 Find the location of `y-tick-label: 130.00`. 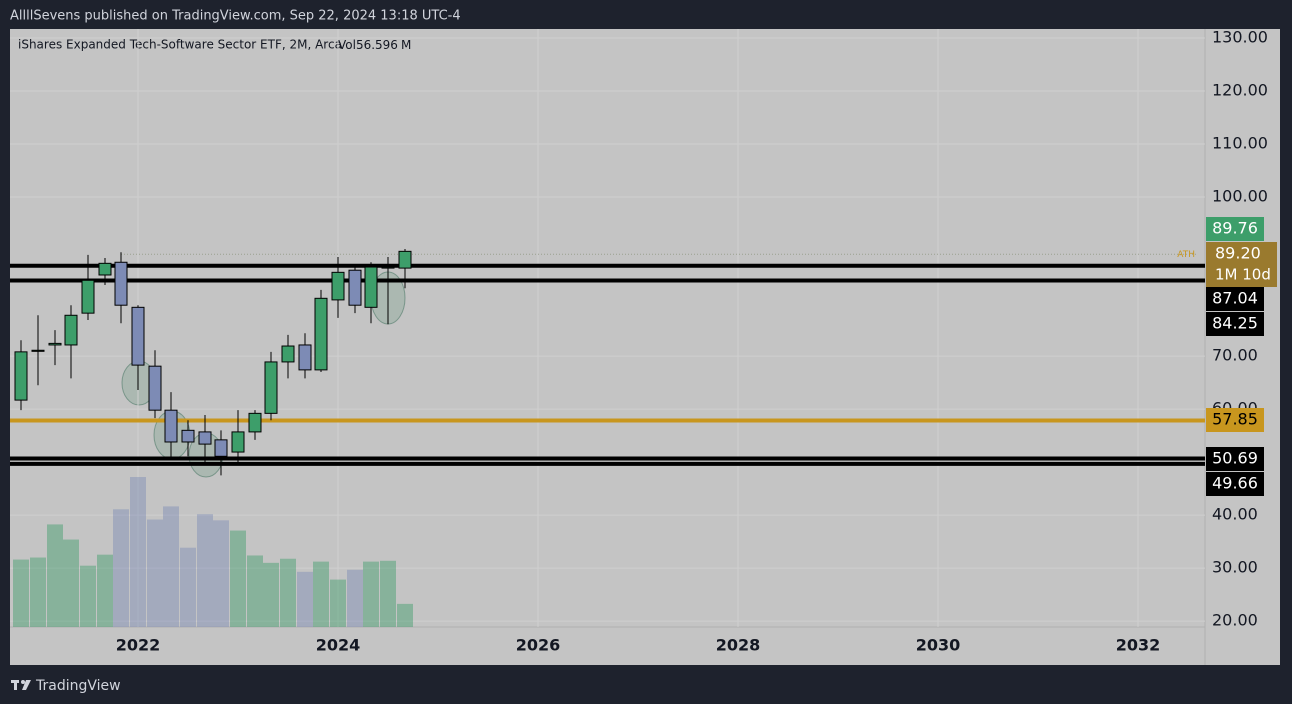

y-tick-label: 130.00 is located at coordinates (1240, 37).